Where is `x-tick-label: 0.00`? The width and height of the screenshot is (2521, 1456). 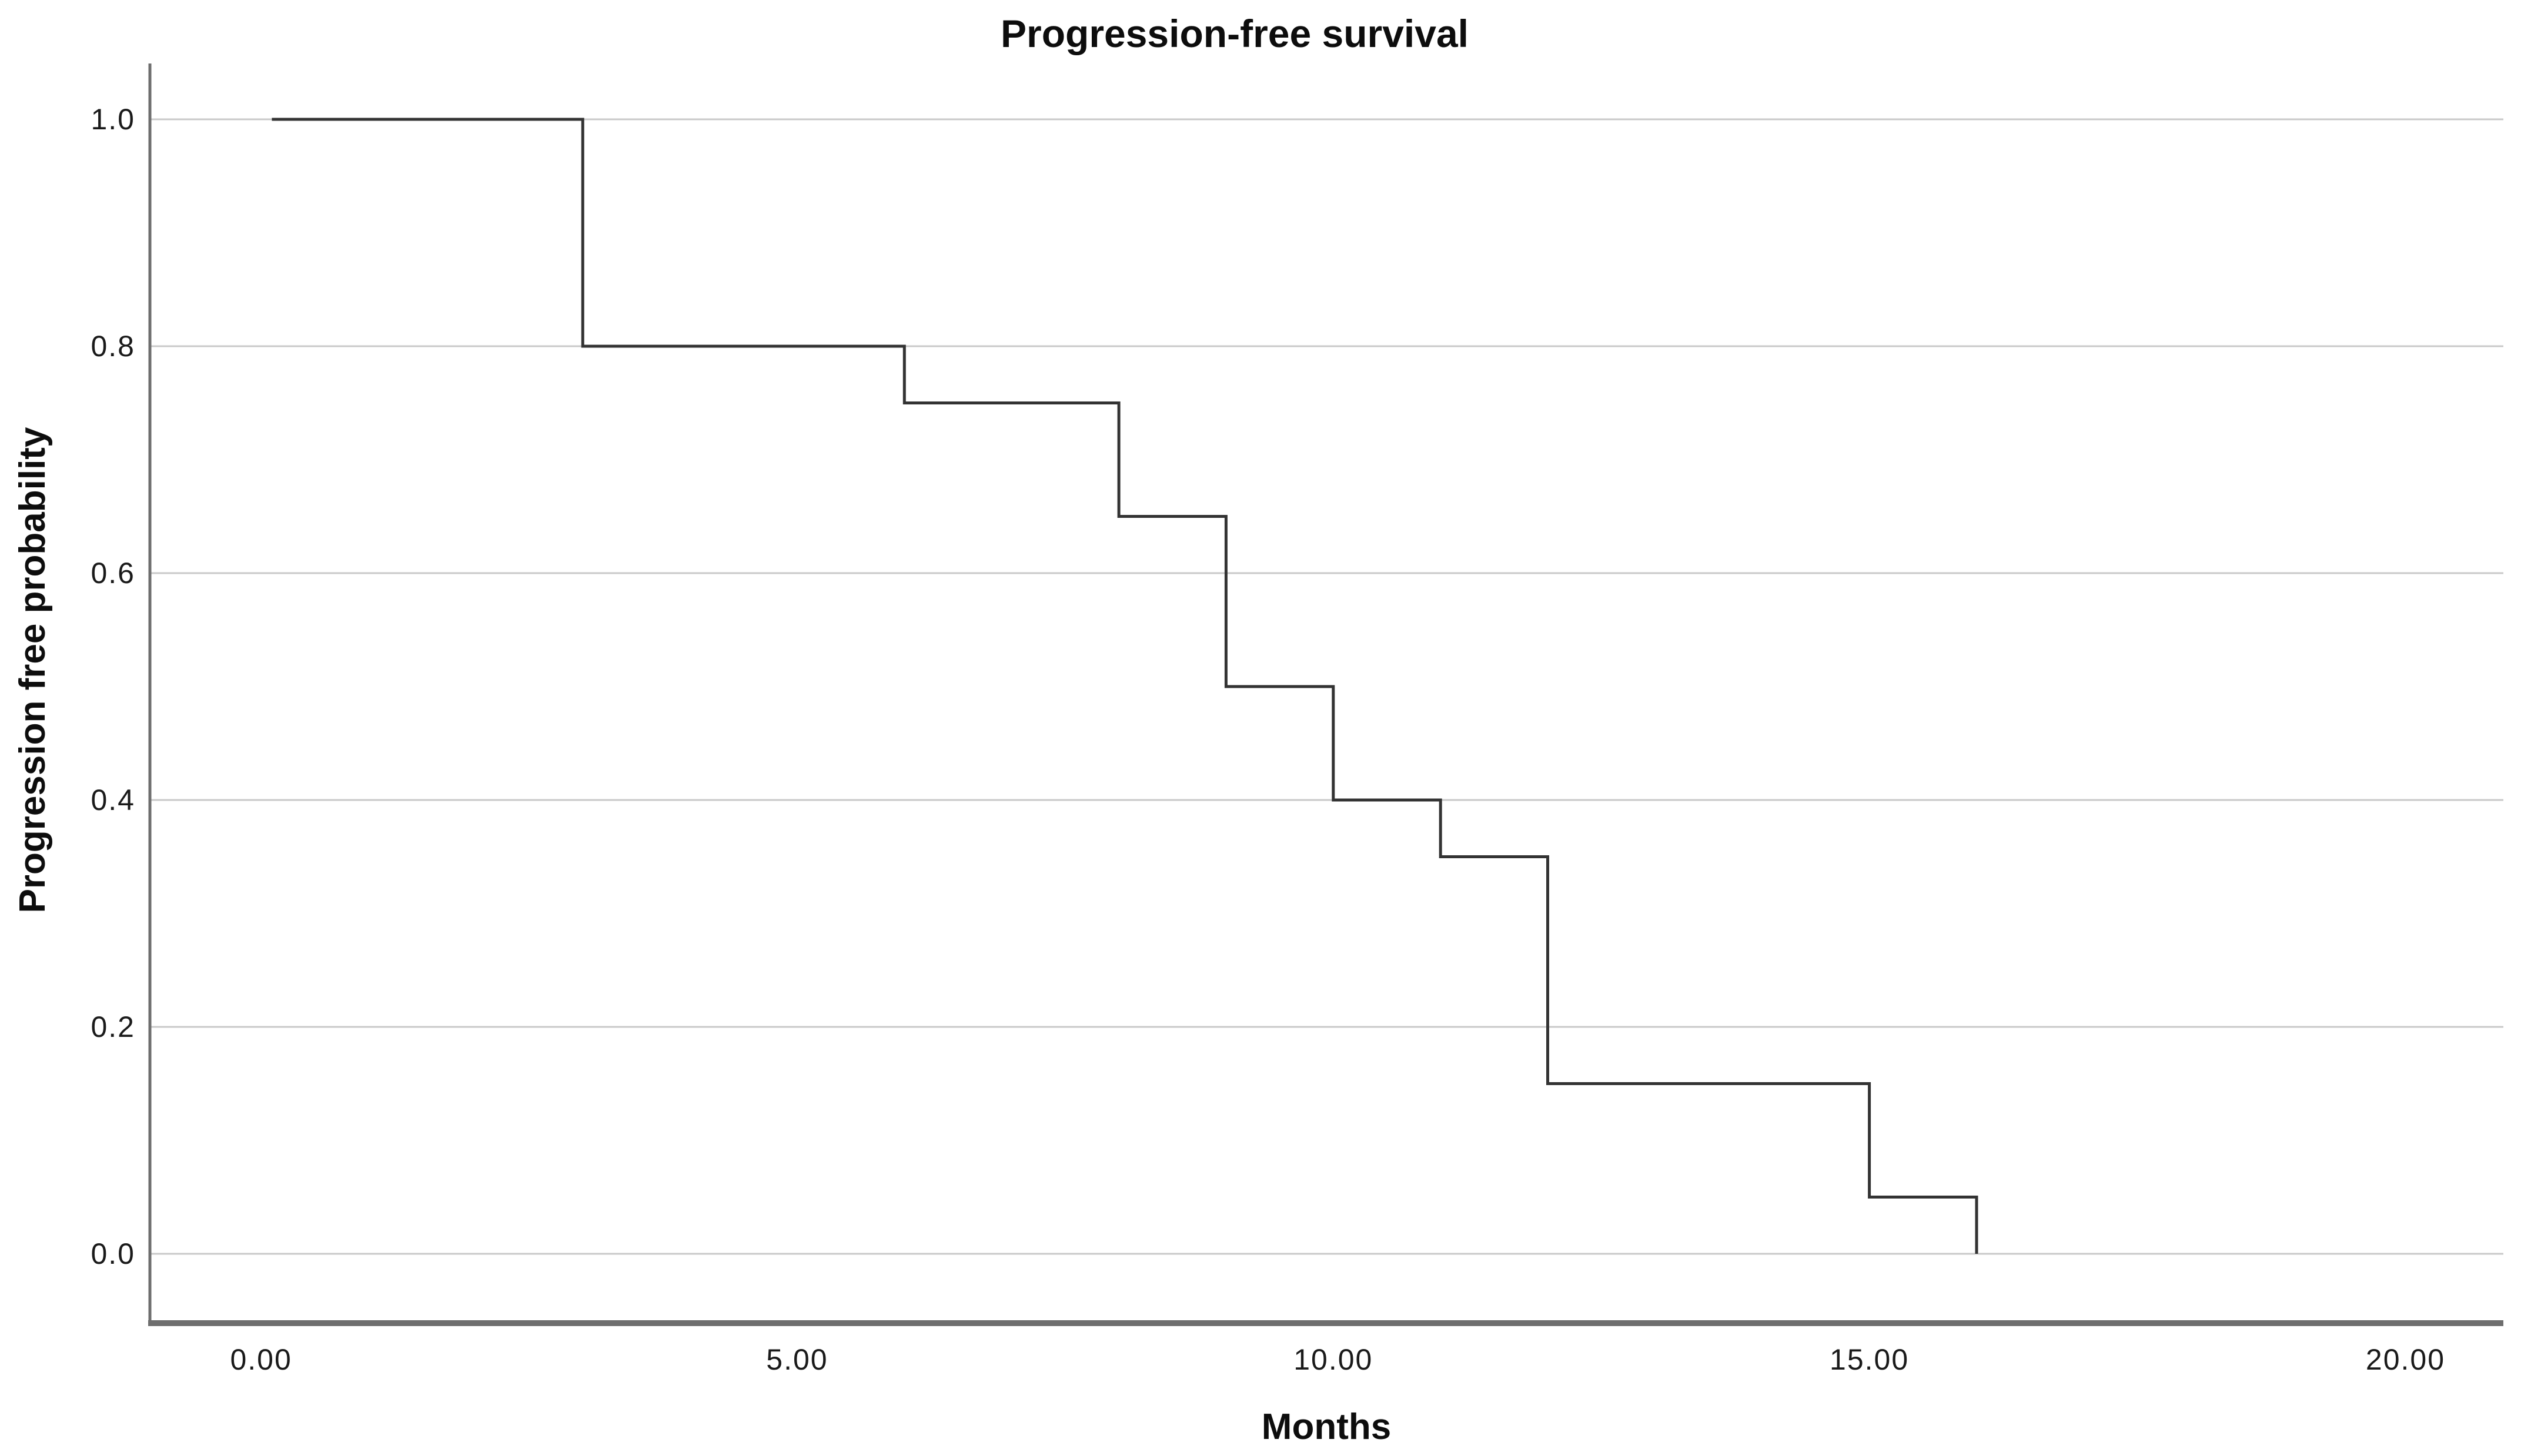
x-tick-label: 0.00 is located at coordinates (261, 1359).